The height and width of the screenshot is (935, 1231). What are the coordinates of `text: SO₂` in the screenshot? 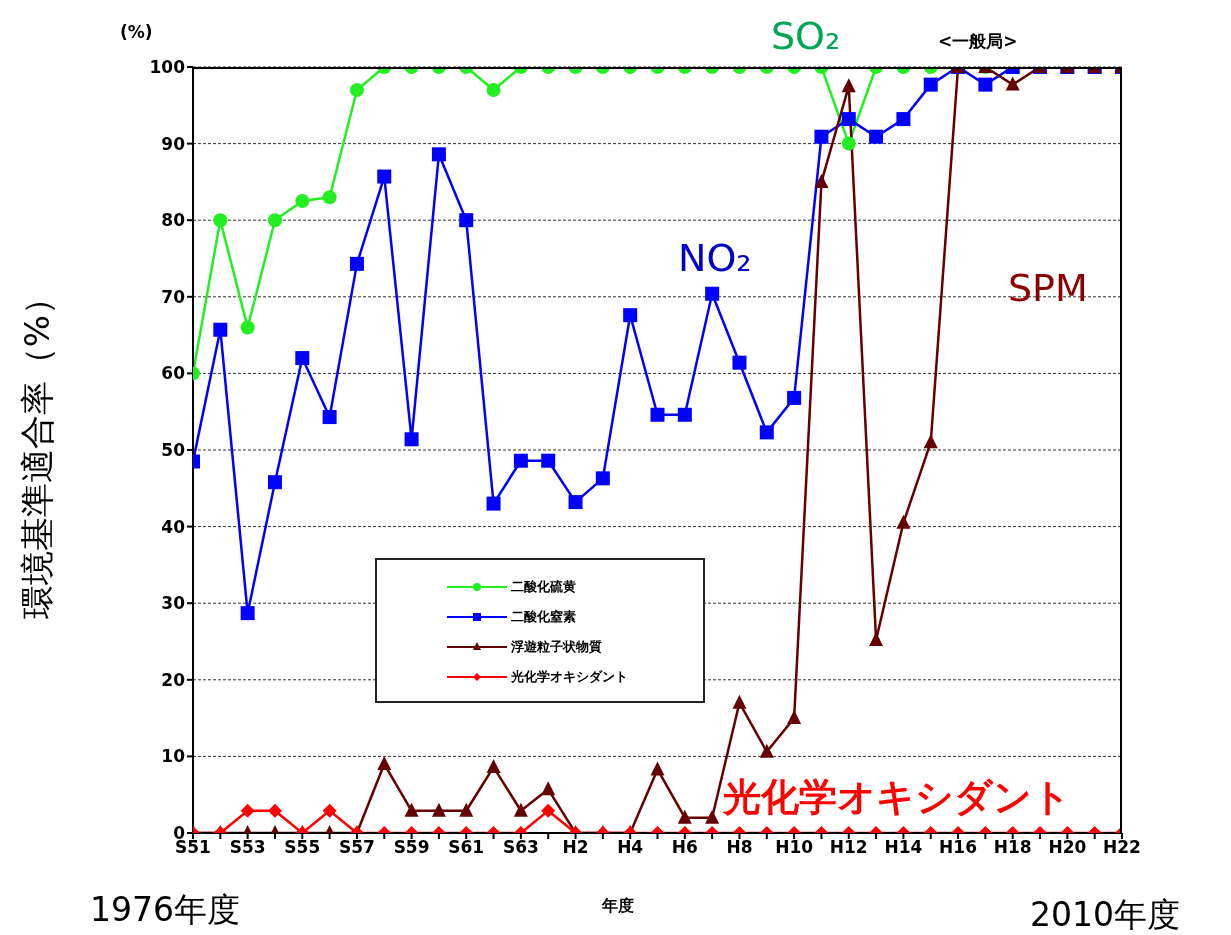 It's located at (806, 36).